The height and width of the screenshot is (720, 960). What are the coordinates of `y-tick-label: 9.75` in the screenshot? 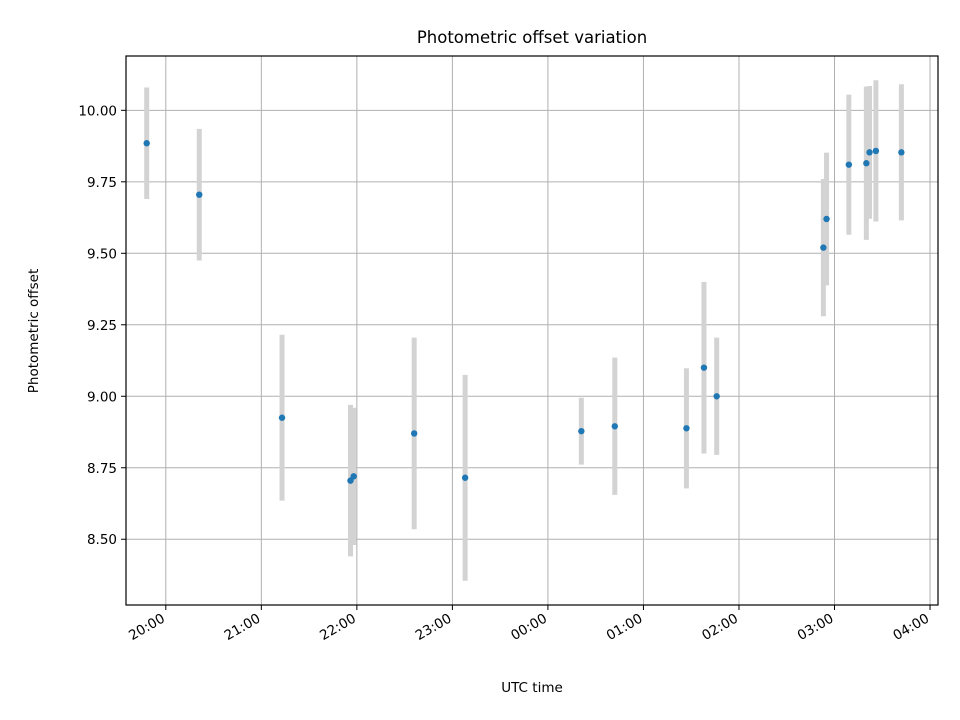 It's located at (102, 183).